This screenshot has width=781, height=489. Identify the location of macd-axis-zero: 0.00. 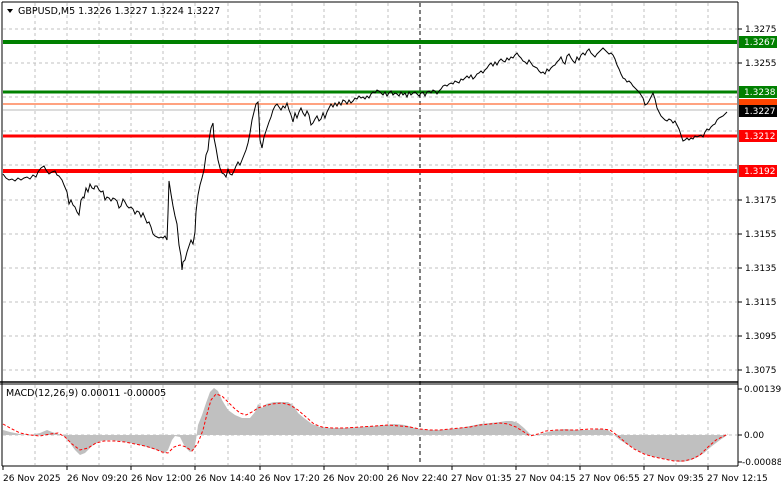
(754, 436).